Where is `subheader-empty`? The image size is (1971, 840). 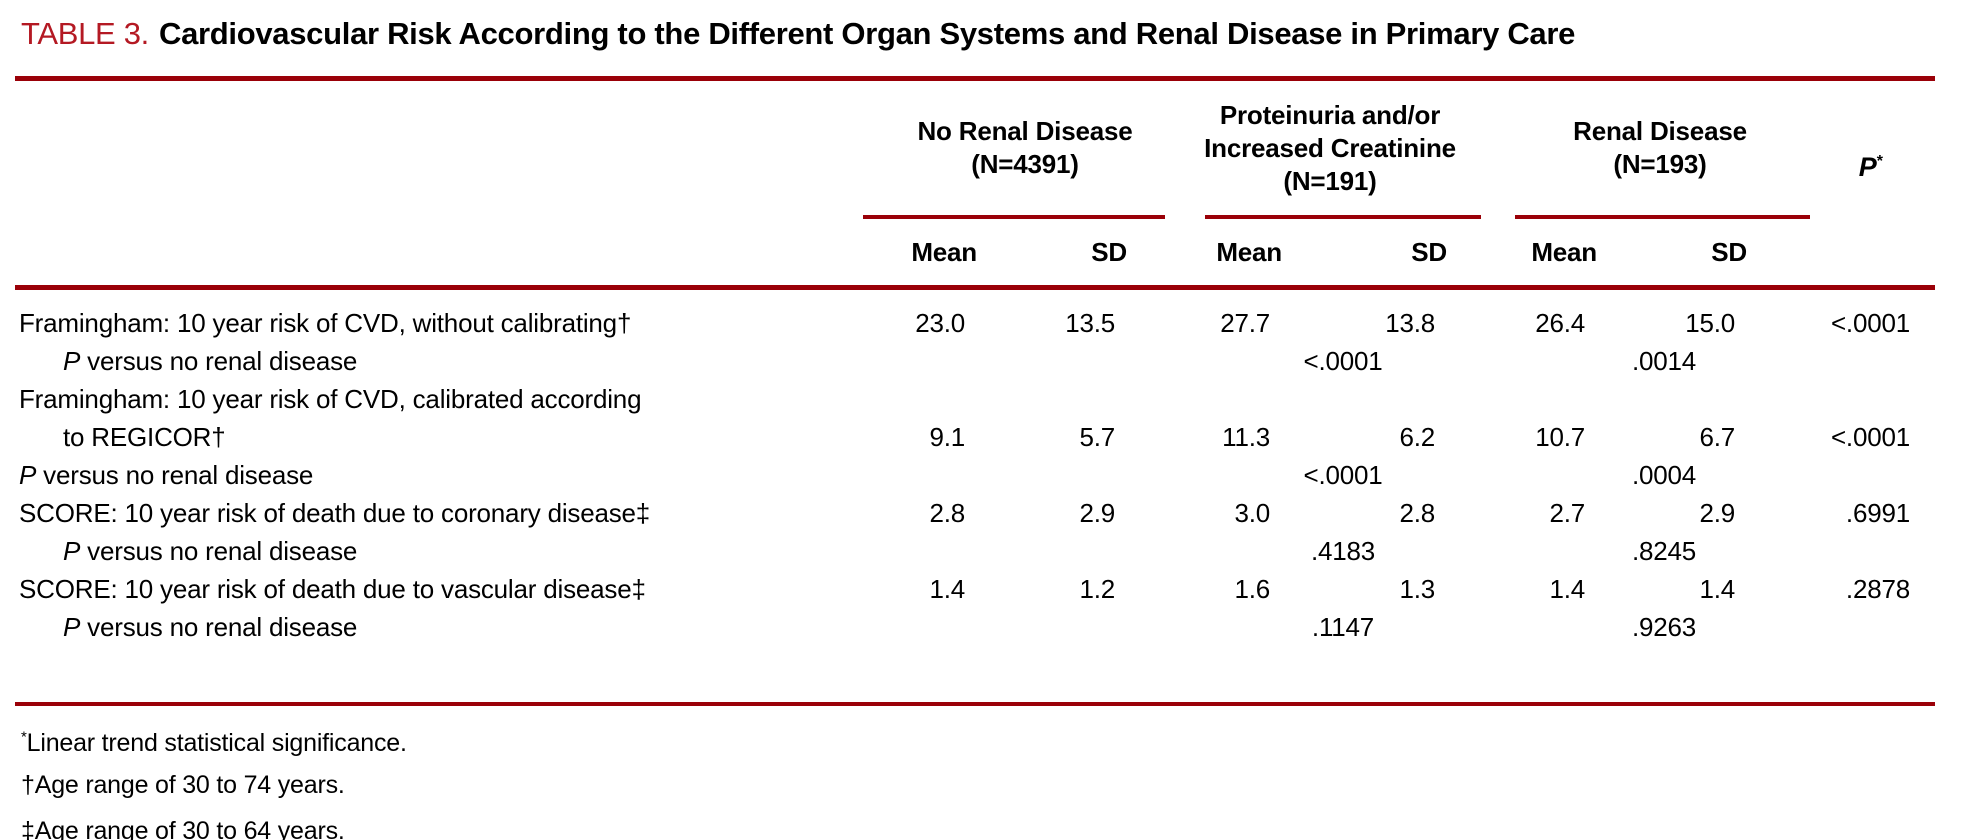 subheader-empty is located at coordinates (380, 254).